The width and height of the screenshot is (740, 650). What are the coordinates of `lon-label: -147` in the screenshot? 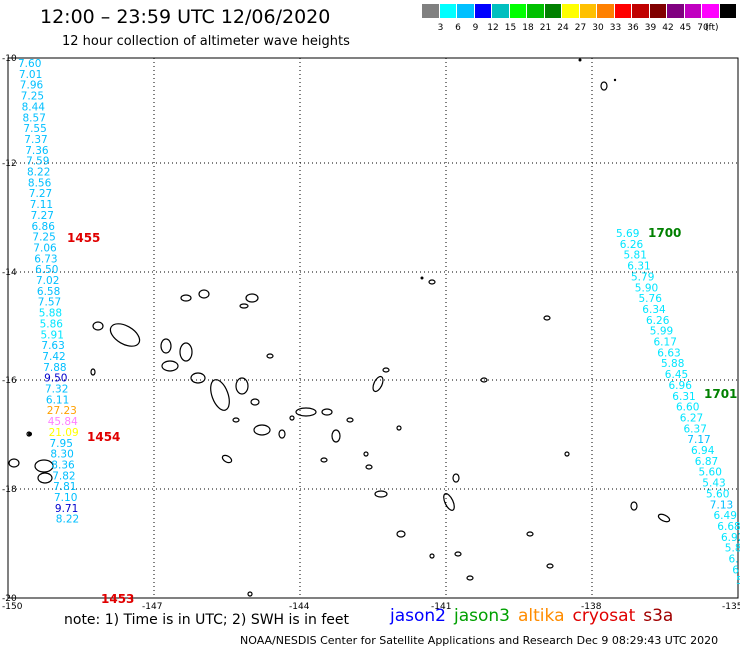 It's located at (152, 607).